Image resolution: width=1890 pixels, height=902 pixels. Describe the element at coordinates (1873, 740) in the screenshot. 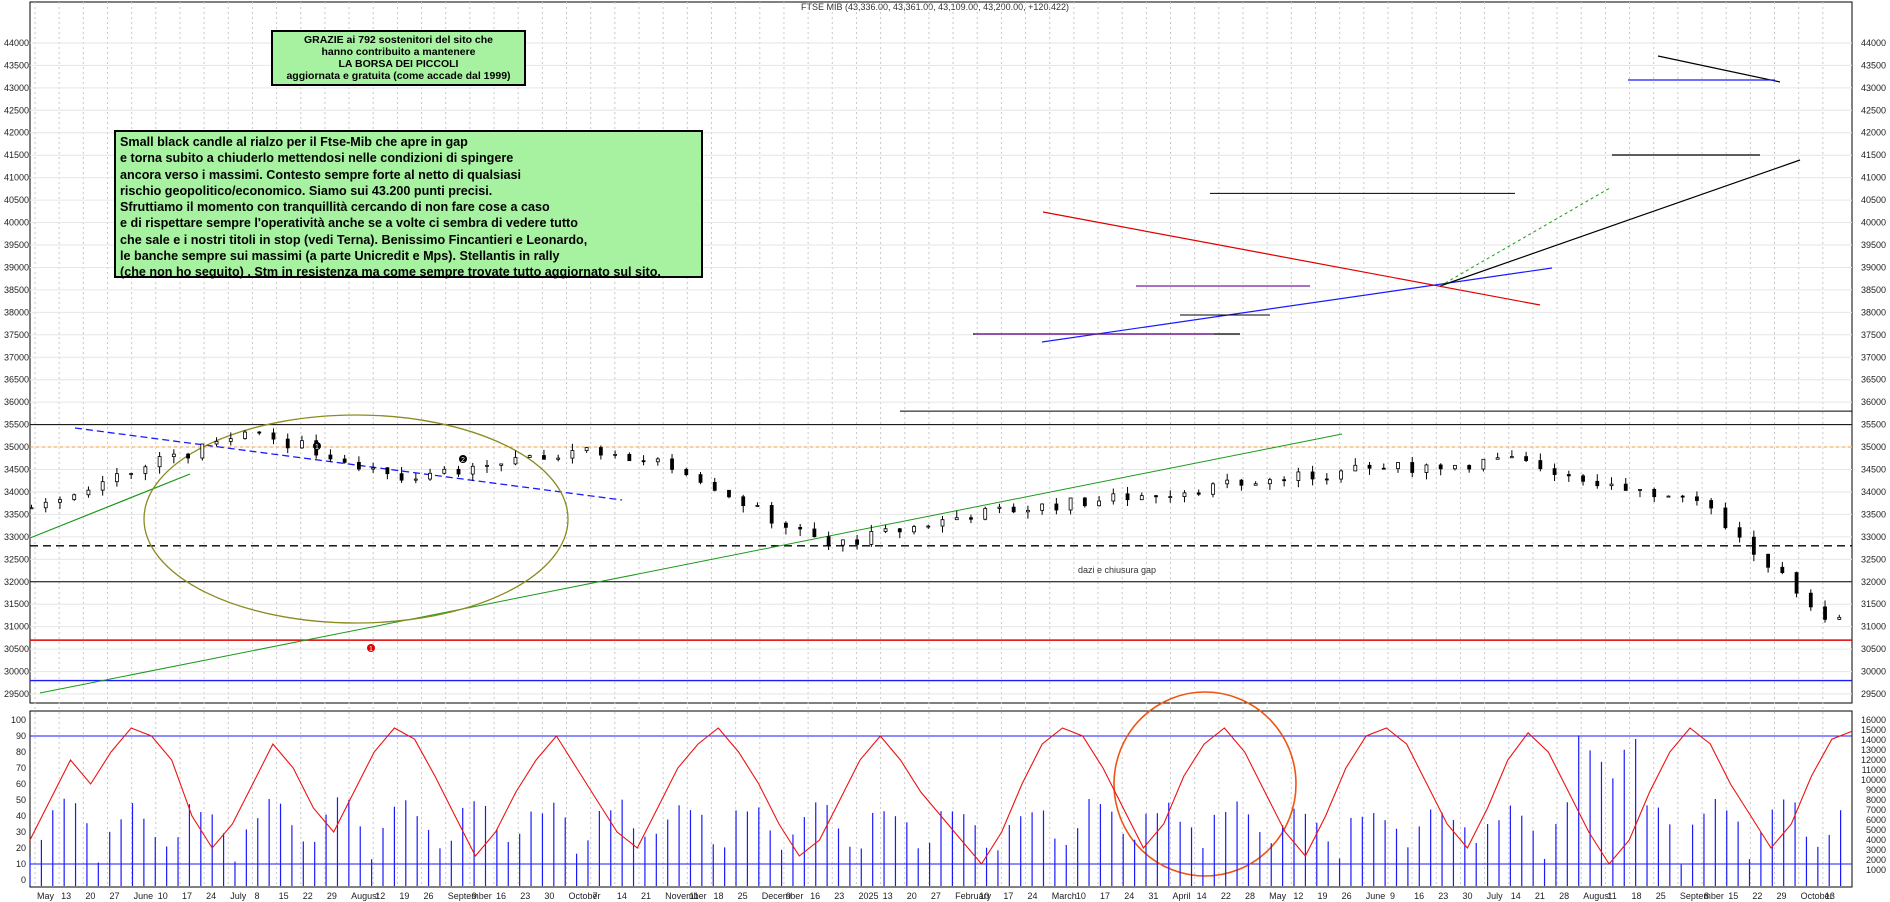

I see `volume-tick-label: 14000` at that location.